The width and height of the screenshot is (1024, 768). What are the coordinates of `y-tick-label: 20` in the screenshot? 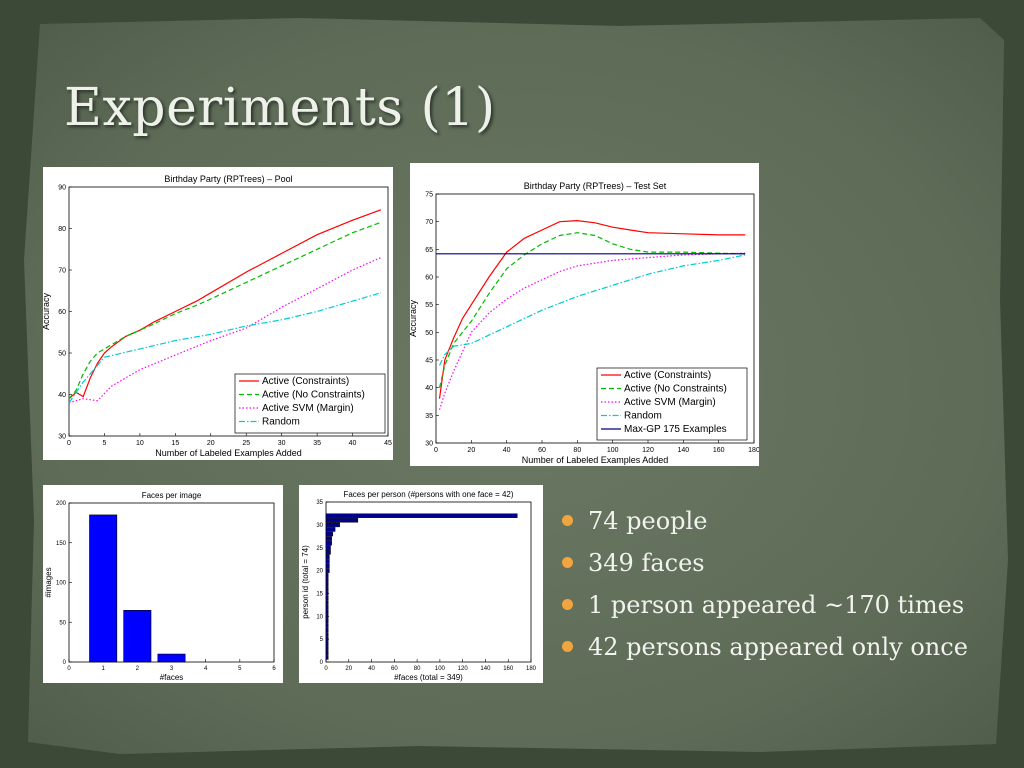 It's located at (319, 572).